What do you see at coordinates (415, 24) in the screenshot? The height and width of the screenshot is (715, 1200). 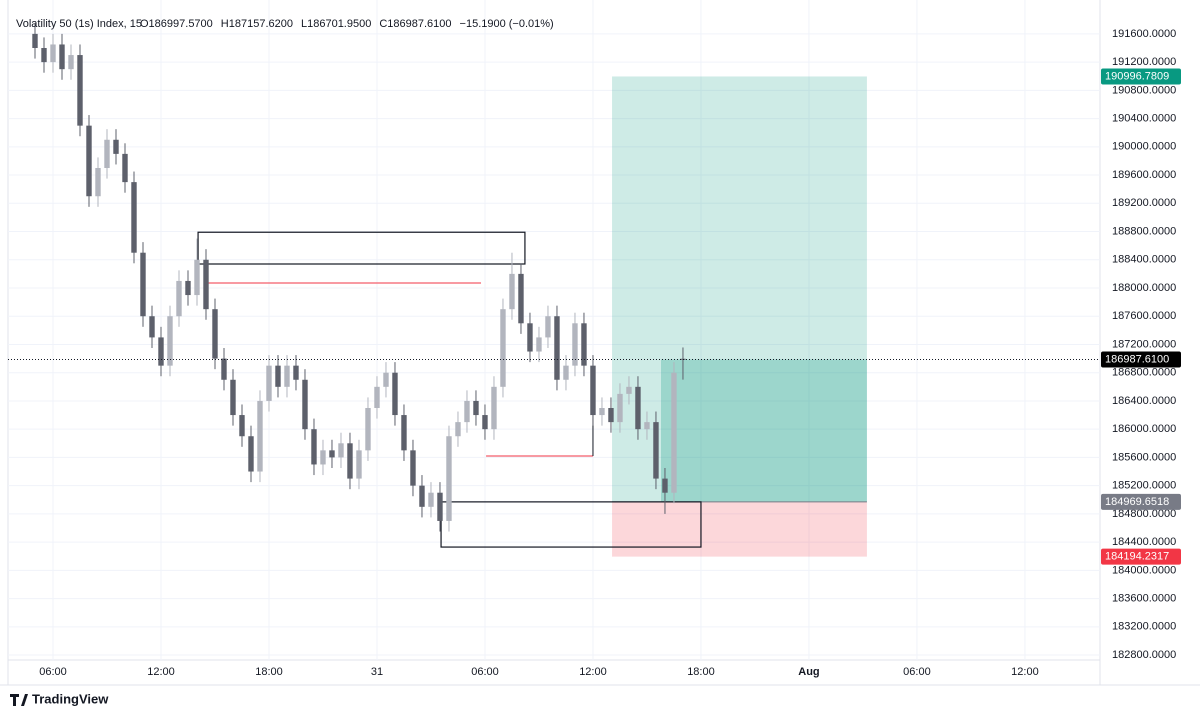 I see `ohlc-value: C186987.6100` at bounding box center [415, 24].